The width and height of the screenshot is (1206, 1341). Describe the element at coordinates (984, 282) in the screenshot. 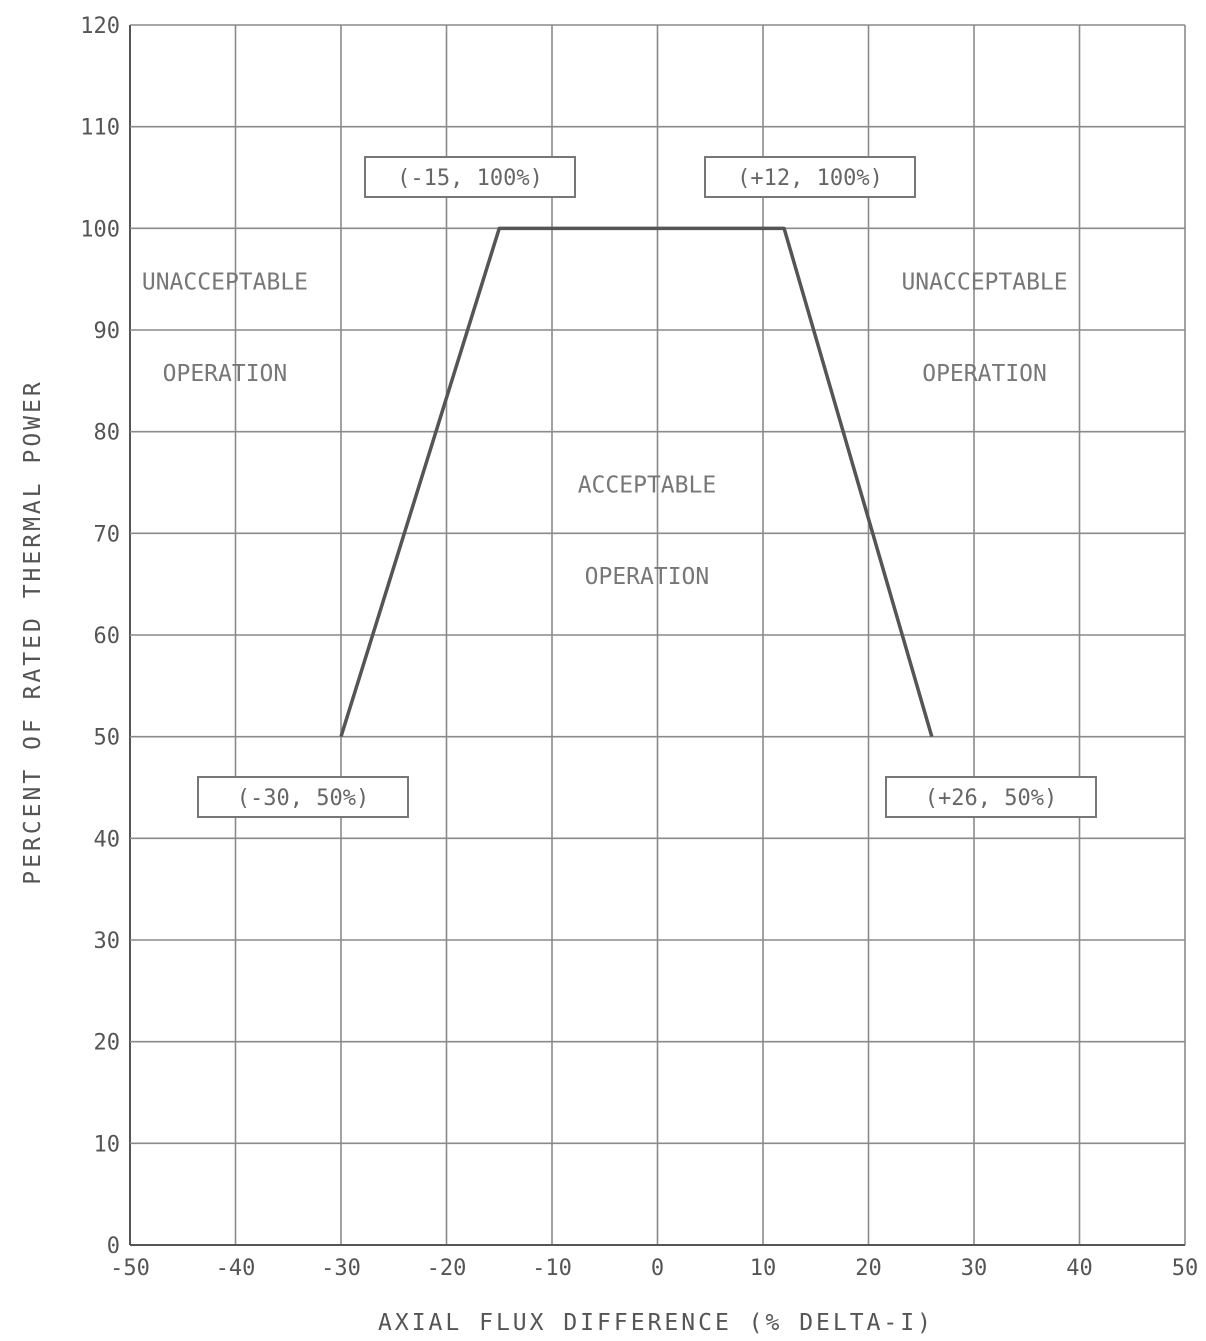

I see `region-label-right-unacceptable: UNACCEPTABLE` at that location.